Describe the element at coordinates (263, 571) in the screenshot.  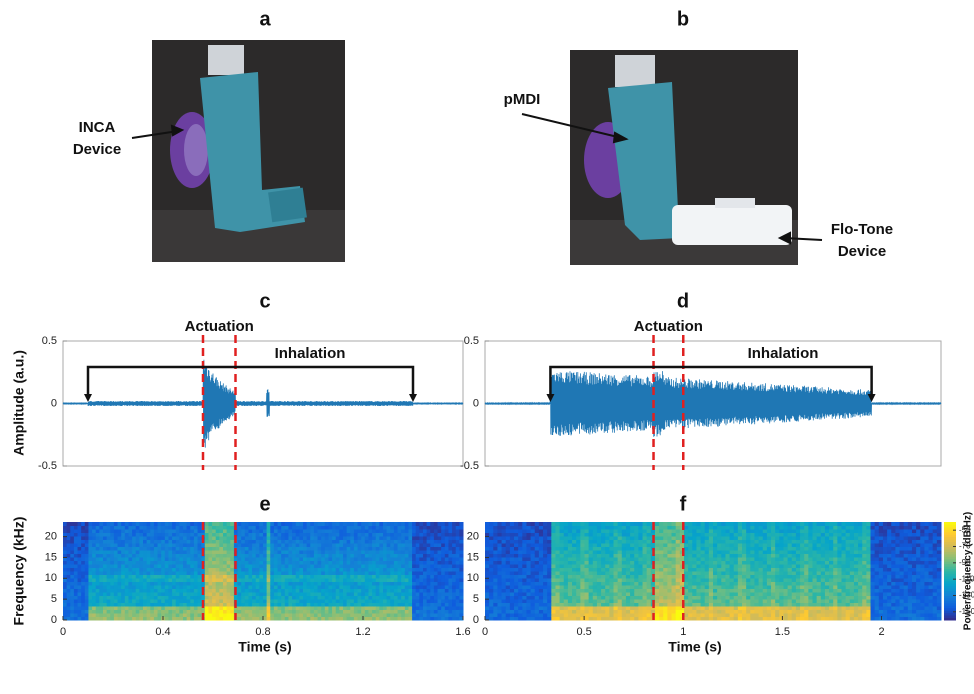
I see `spectrogram` at that location.